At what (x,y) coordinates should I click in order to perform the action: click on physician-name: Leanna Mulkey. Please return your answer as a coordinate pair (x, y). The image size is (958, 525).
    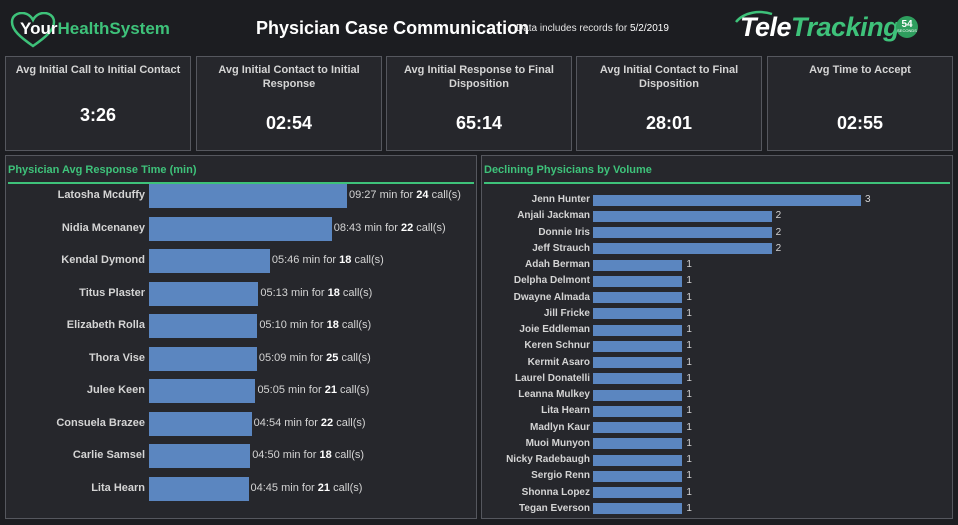
    Looking at the image, I should click on (554, 394).